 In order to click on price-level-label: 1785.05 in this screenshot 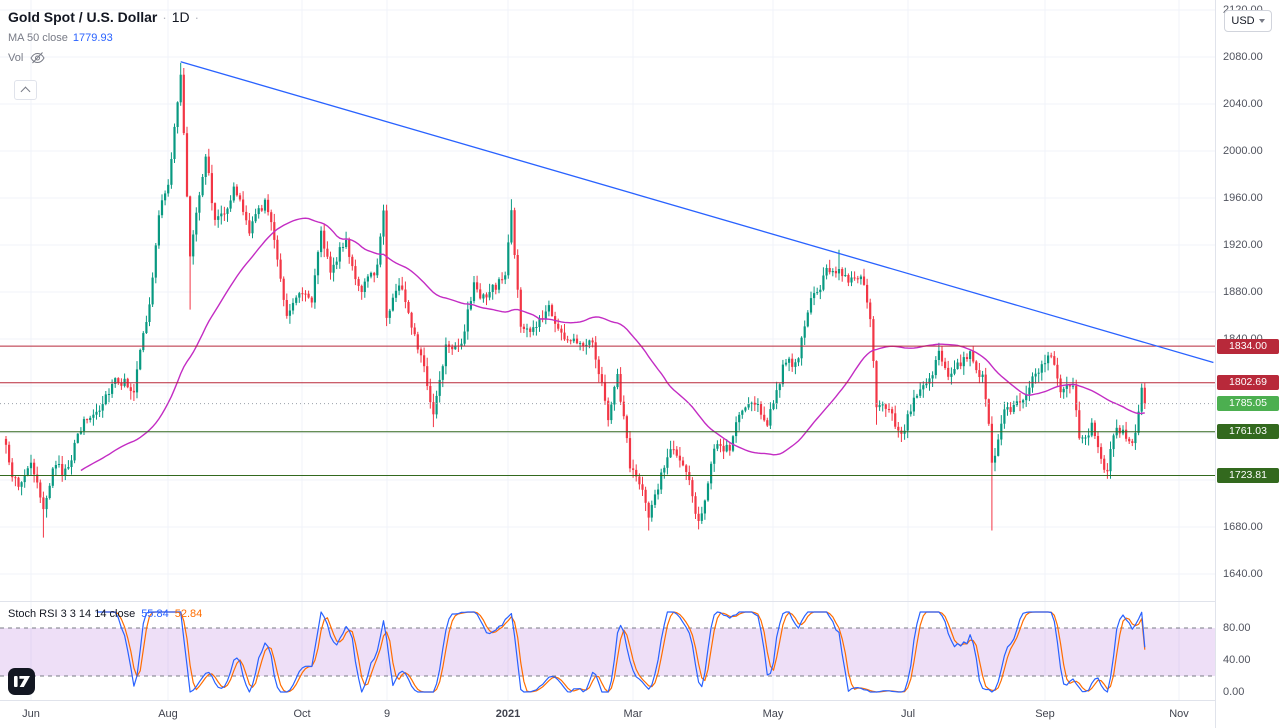, I will do `click(1248, 404)`.